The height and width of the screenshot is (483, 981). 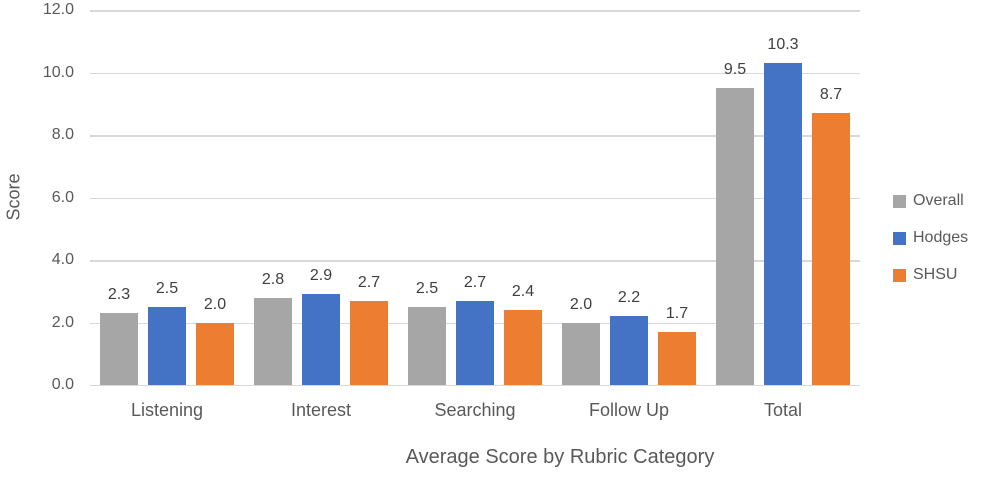 What do you see at coordinates (62, 384) in the screenshot?
I see `y-tick-label: 0.0` at bounding box center [62, 384].